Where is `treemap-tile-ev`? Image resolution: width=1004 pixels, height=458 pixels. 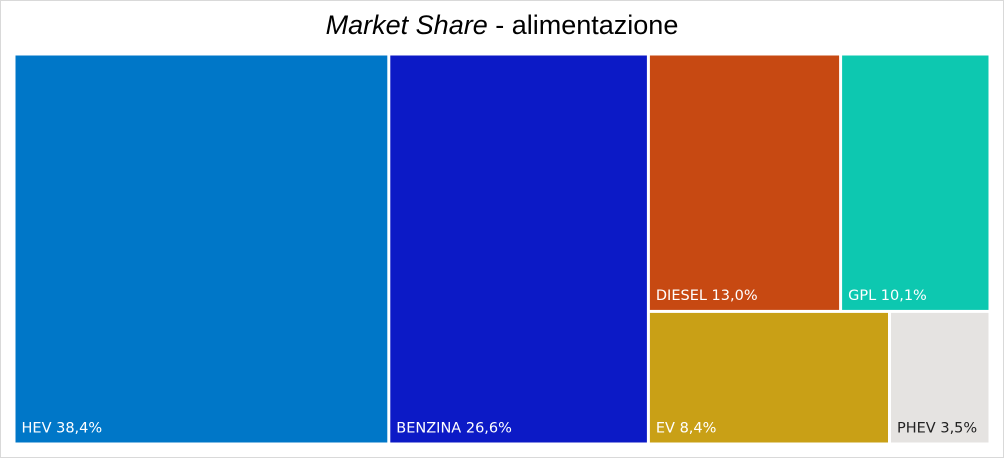
treemap-tile-ev is located at coordinates (768, 377).